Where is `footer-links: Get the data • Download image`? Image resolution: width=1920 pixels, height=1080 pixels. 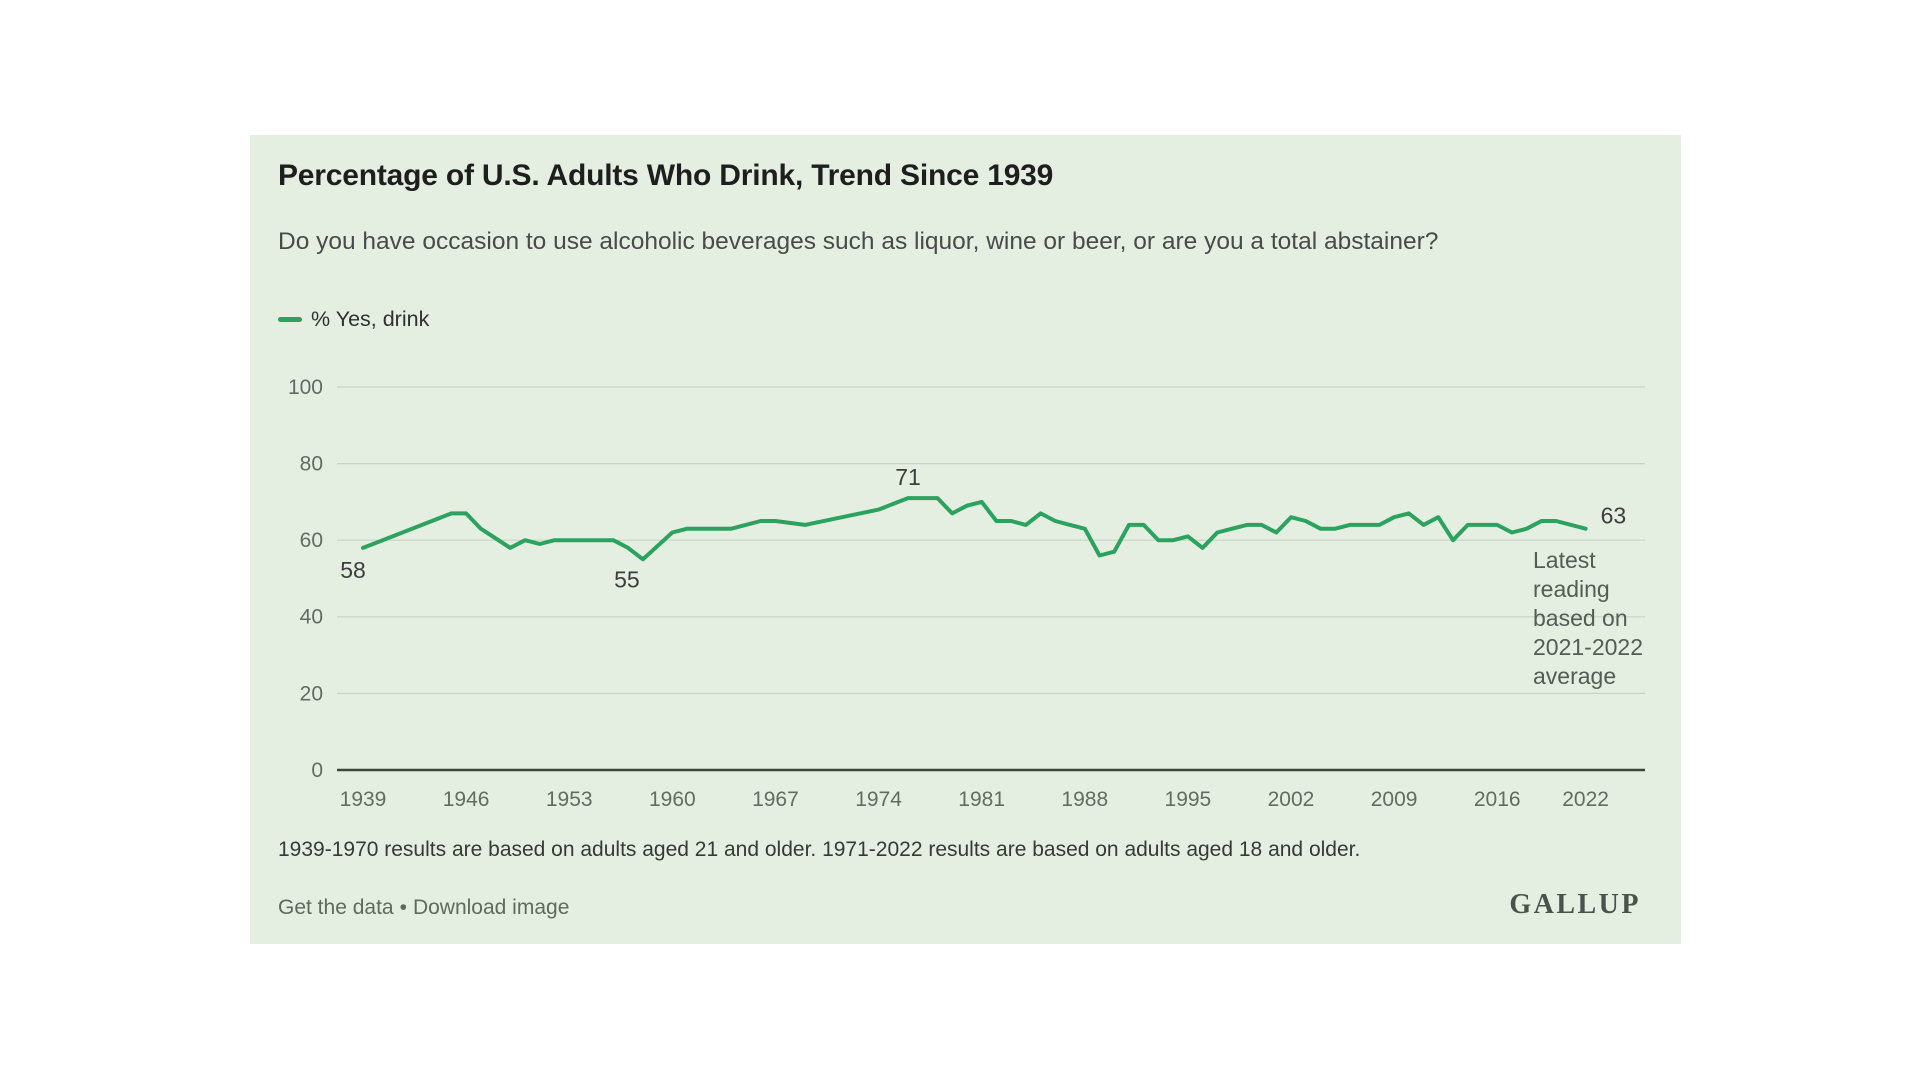 footer-links: Get the data • Download image is located at coordinates (423, 908).